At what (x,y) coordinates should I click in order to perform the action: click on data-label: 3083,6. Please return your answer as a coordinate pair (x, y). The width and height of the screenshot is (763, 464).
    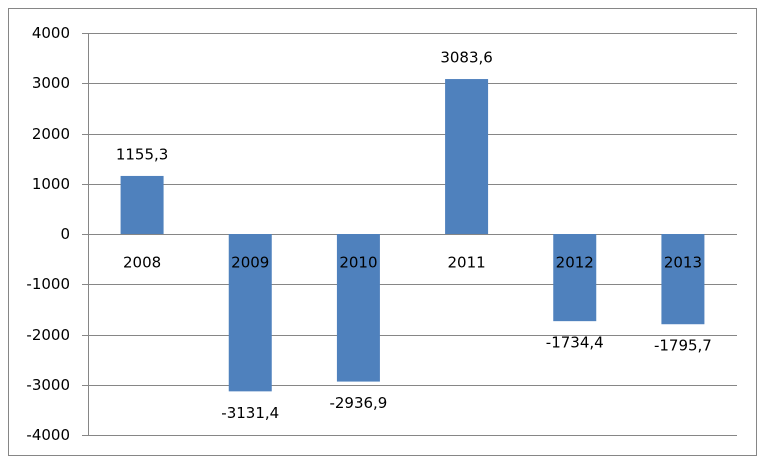
    Looking at the image, I should click on (466, 58).